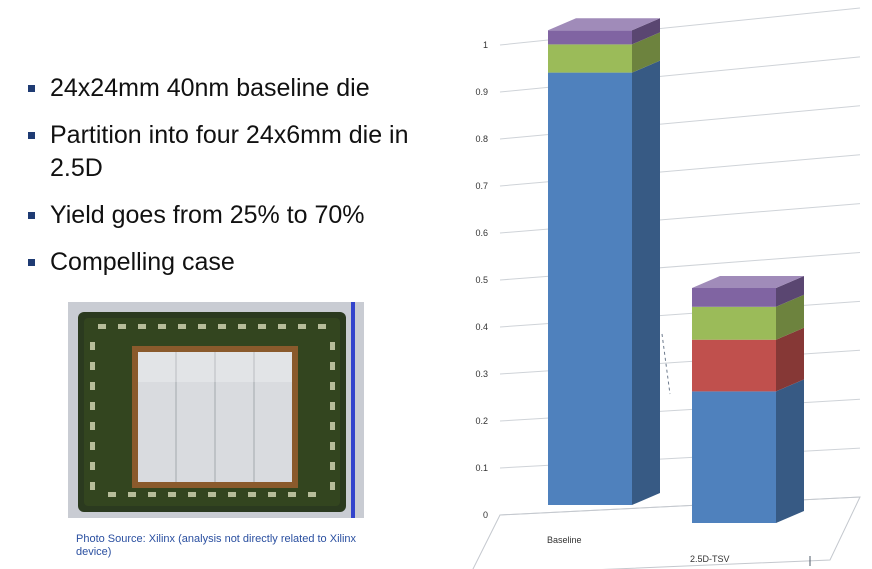 The height and width of the screenshot is (569, 872). I want to click on y-tick-label: 0.5, so click(481, 280).